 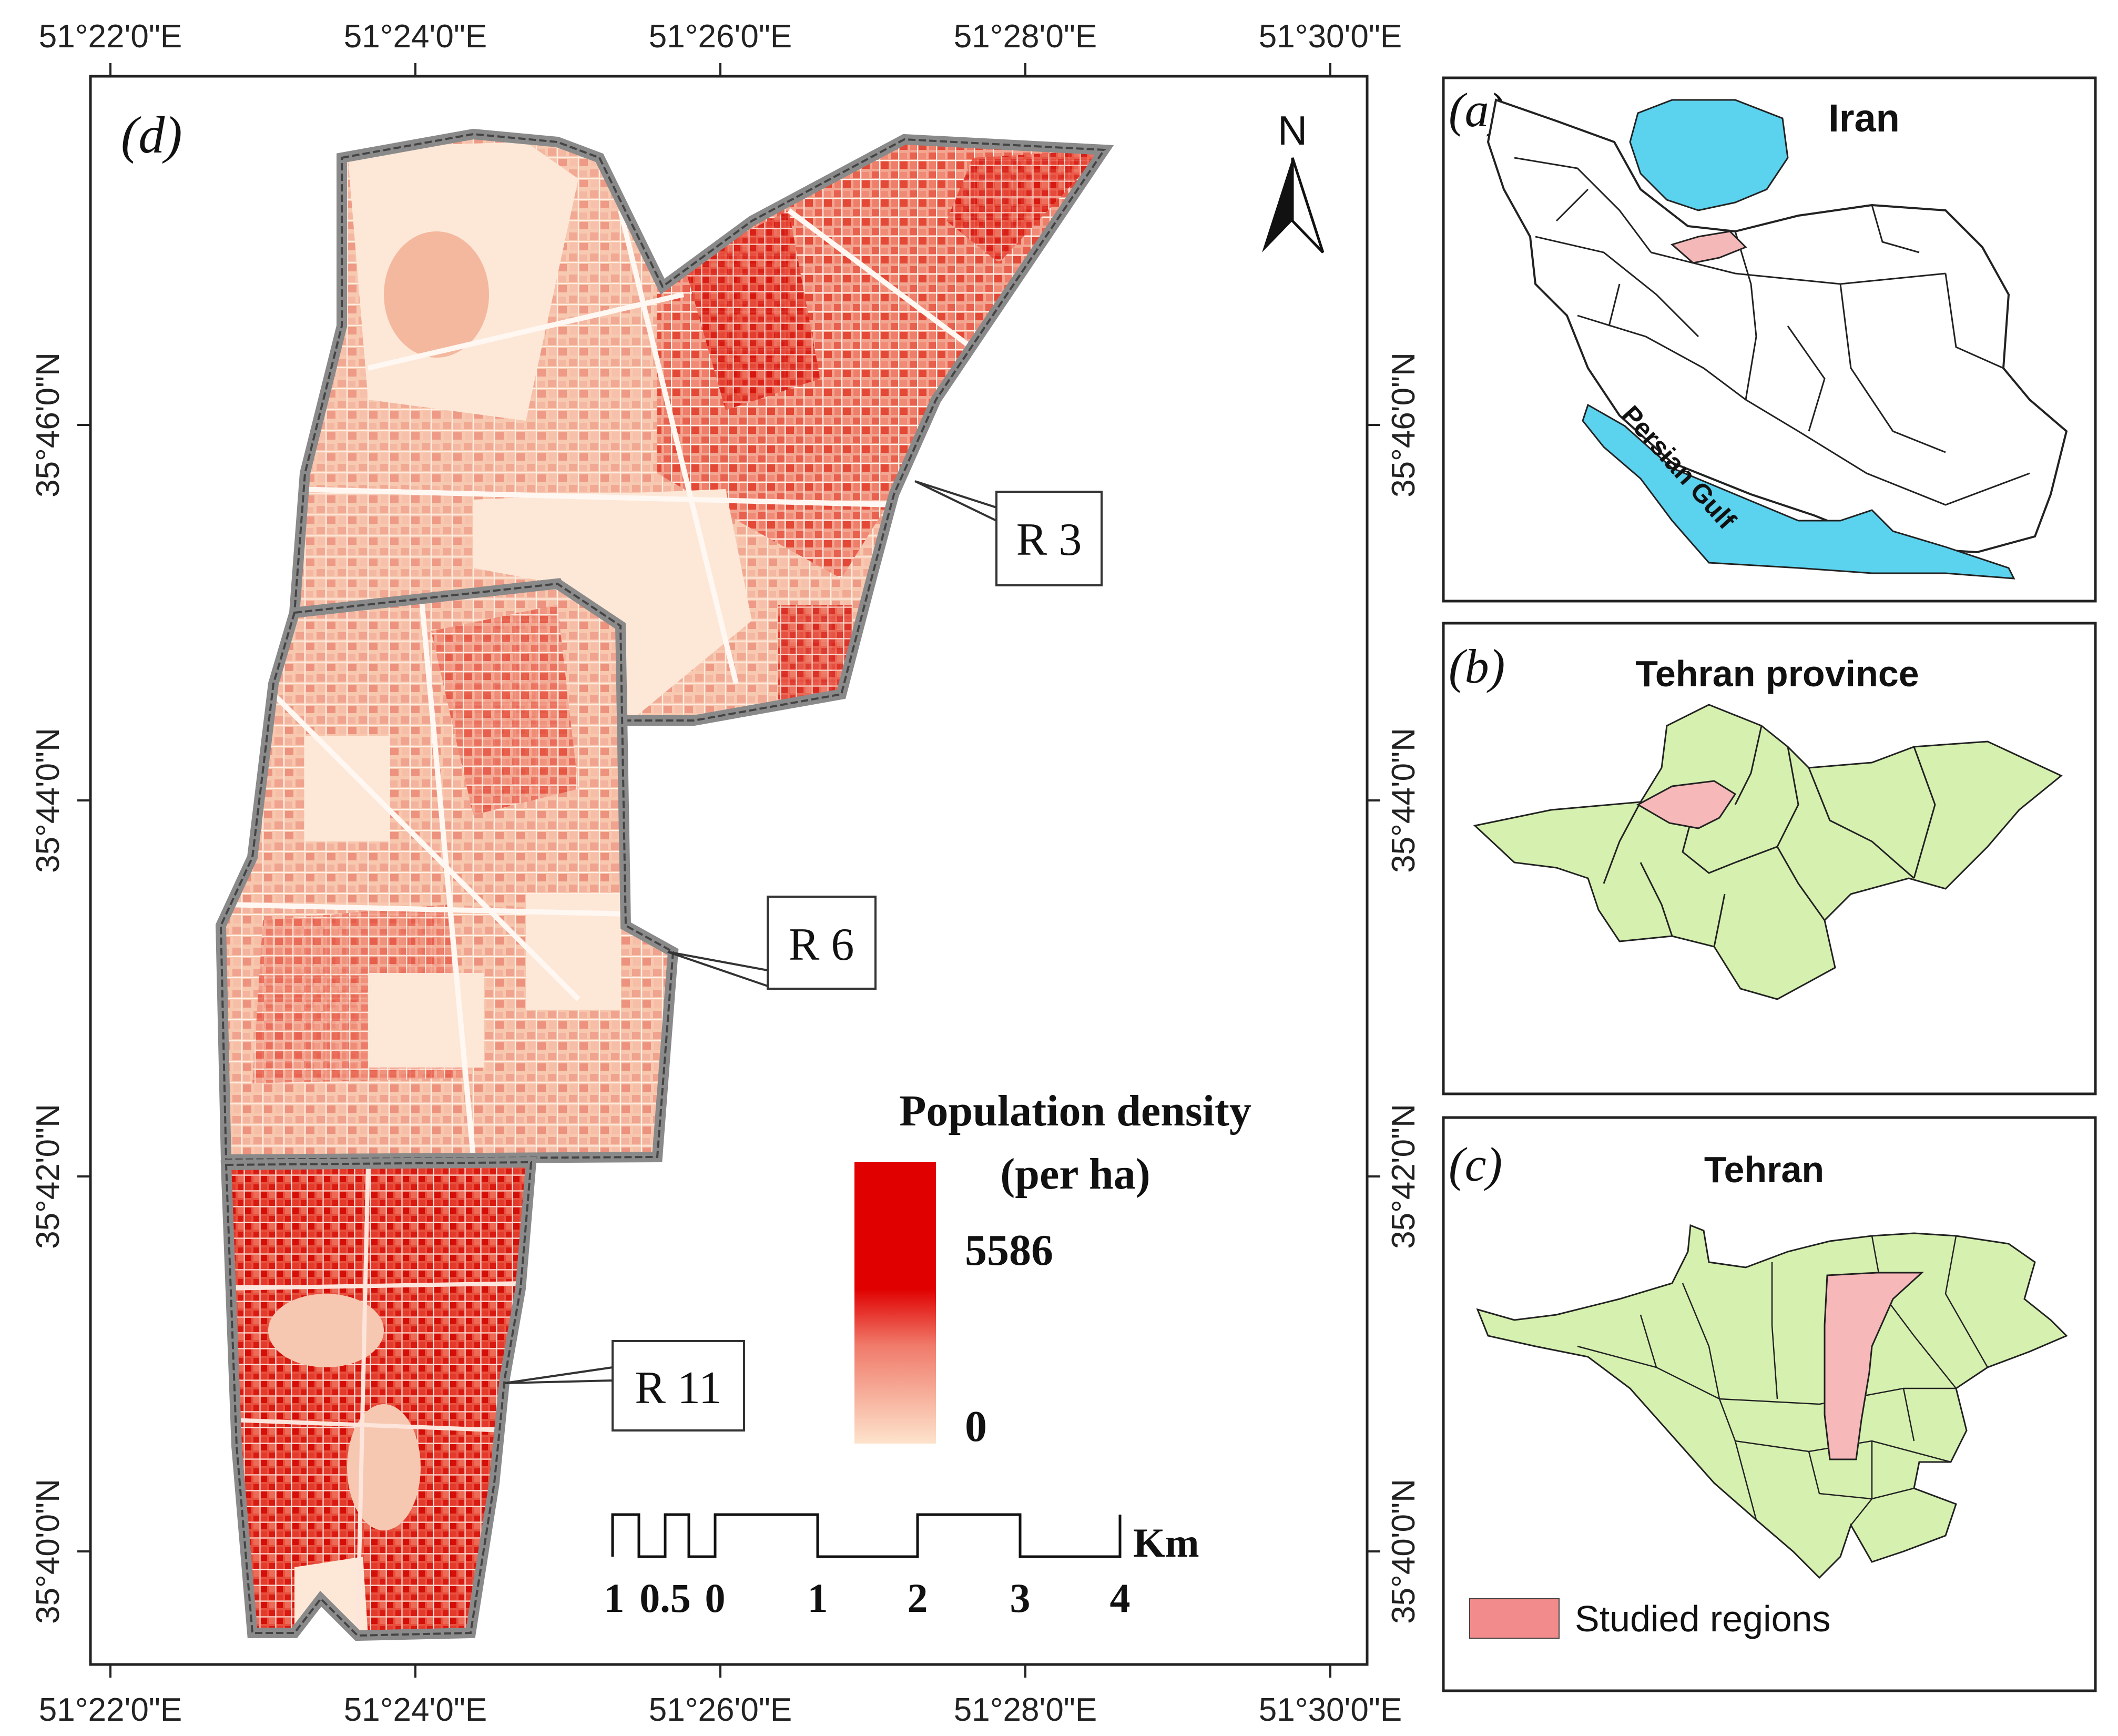 What do you see at coordinates (1477, 666) in the screenshot?
I see `inset-b-label: (b)` at bounding box center [1477, 666].